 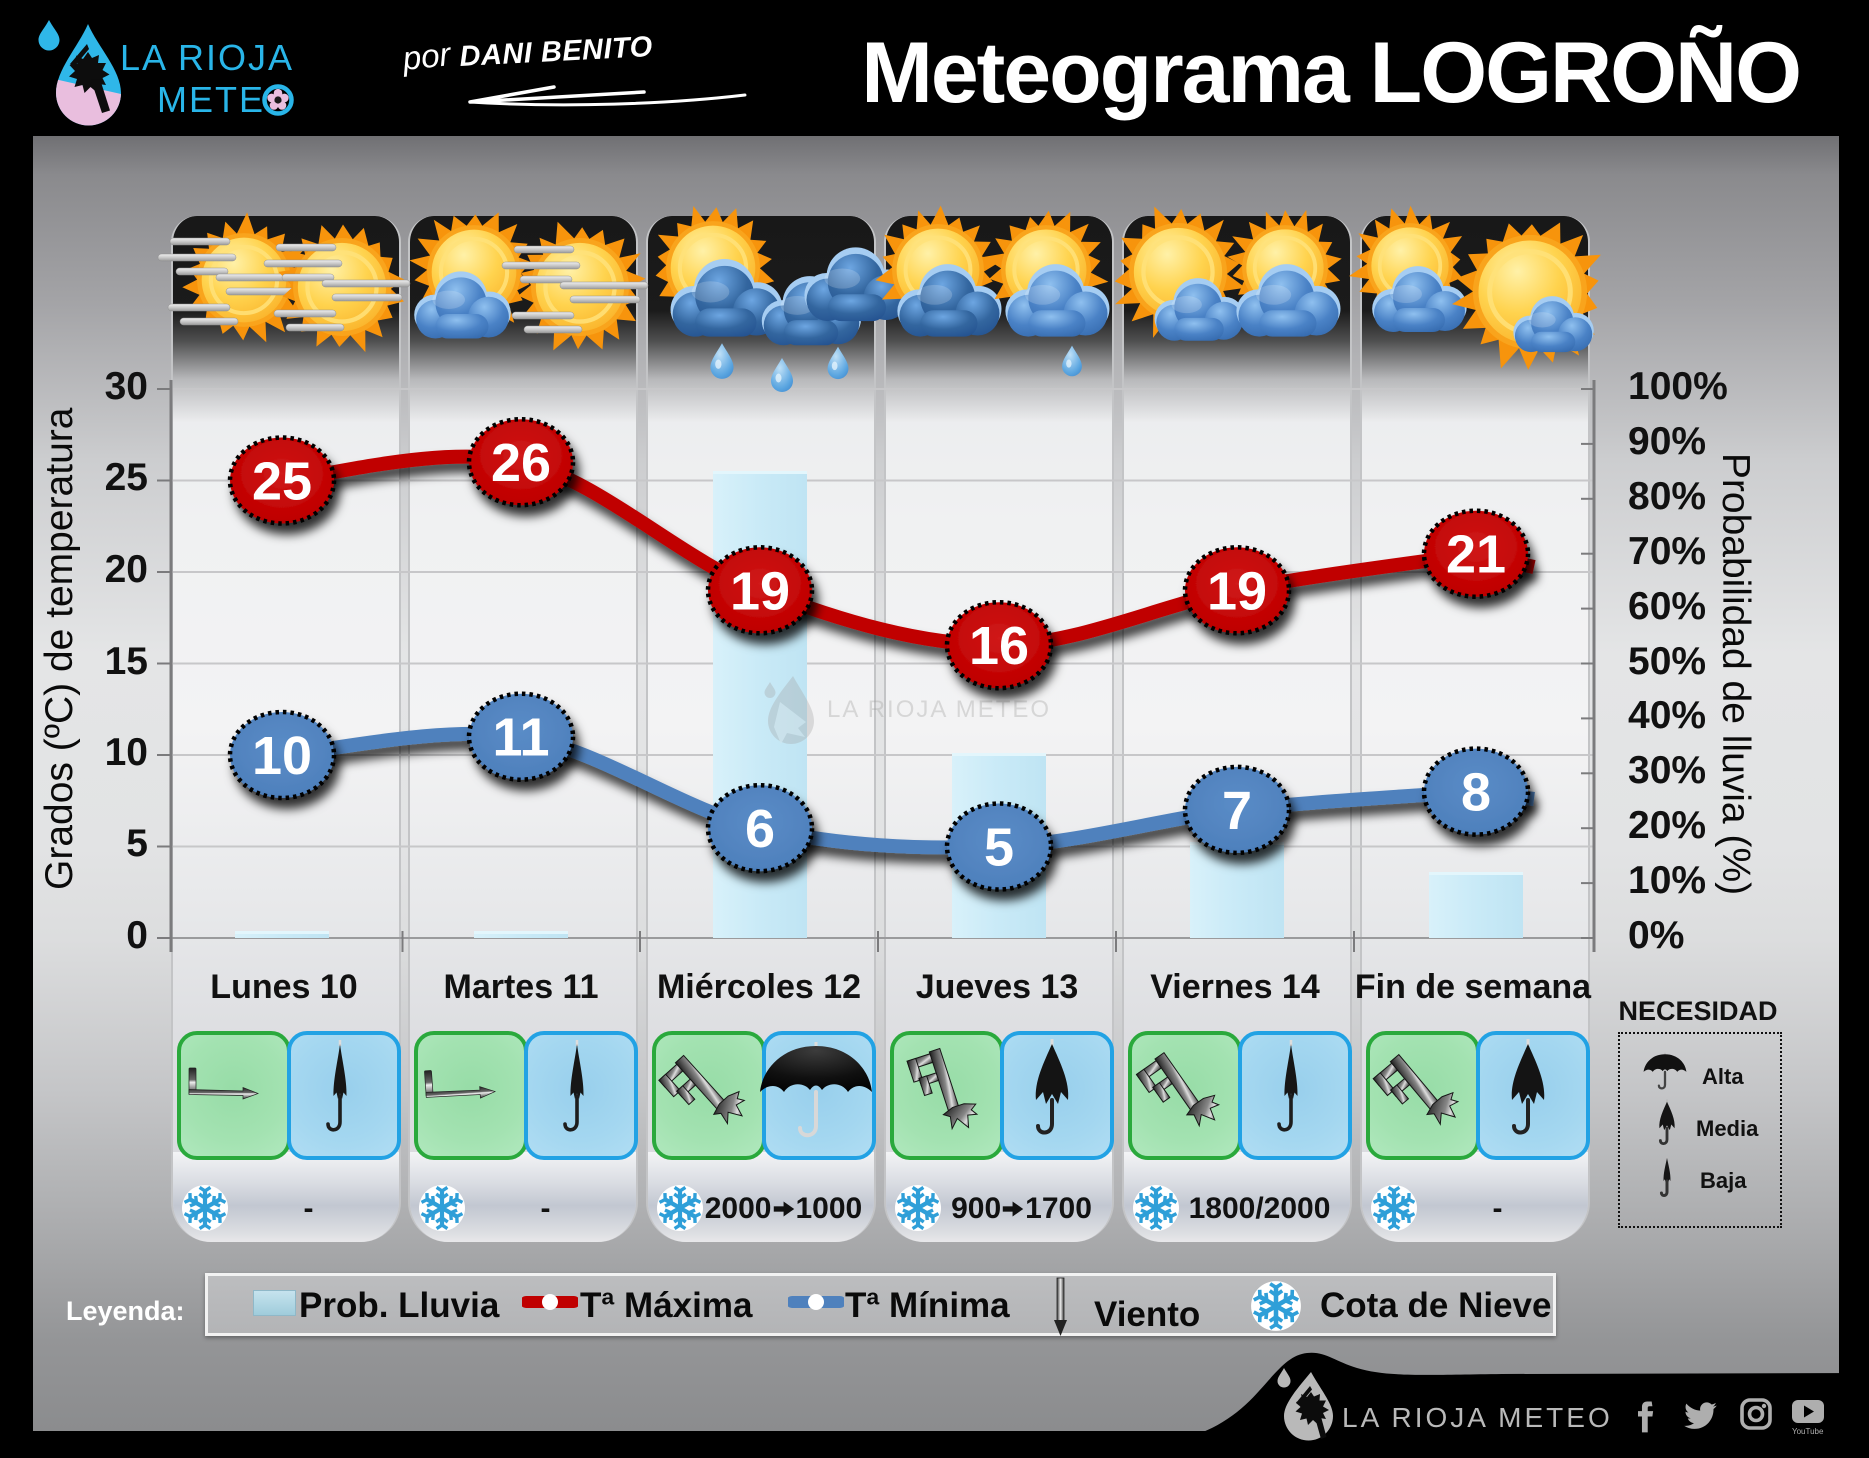 What do you see at coordinates (282, 482) in the screenshot?
I see `svg-text: 25` at bounding box center [282, 482].